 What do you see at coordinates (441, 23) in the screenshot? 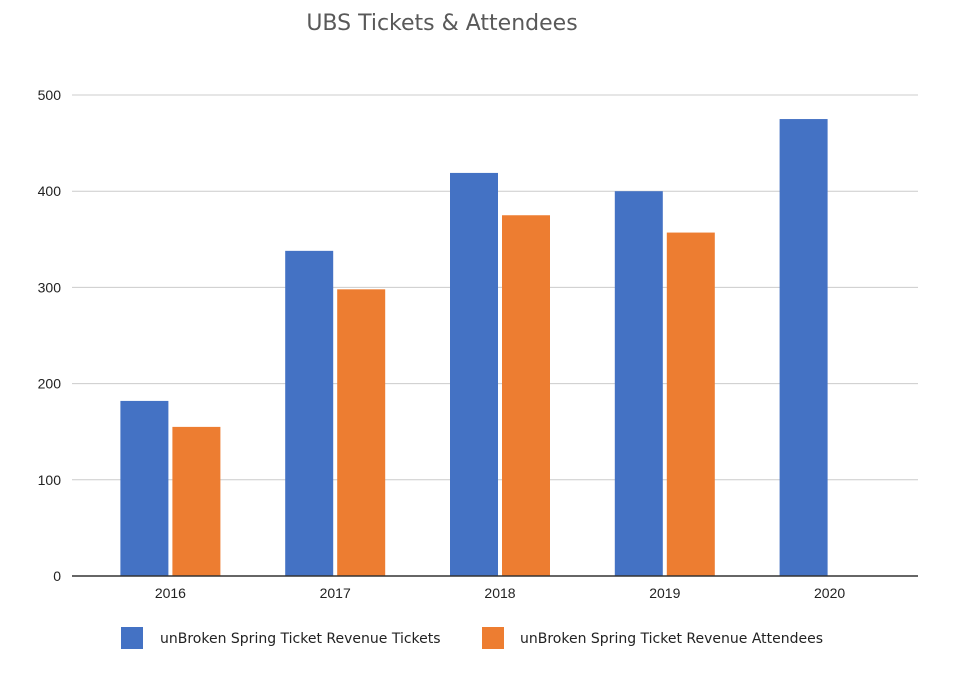
I see `chart-title: UBS Tickets & Attendees` at bounding box center [441, 23].